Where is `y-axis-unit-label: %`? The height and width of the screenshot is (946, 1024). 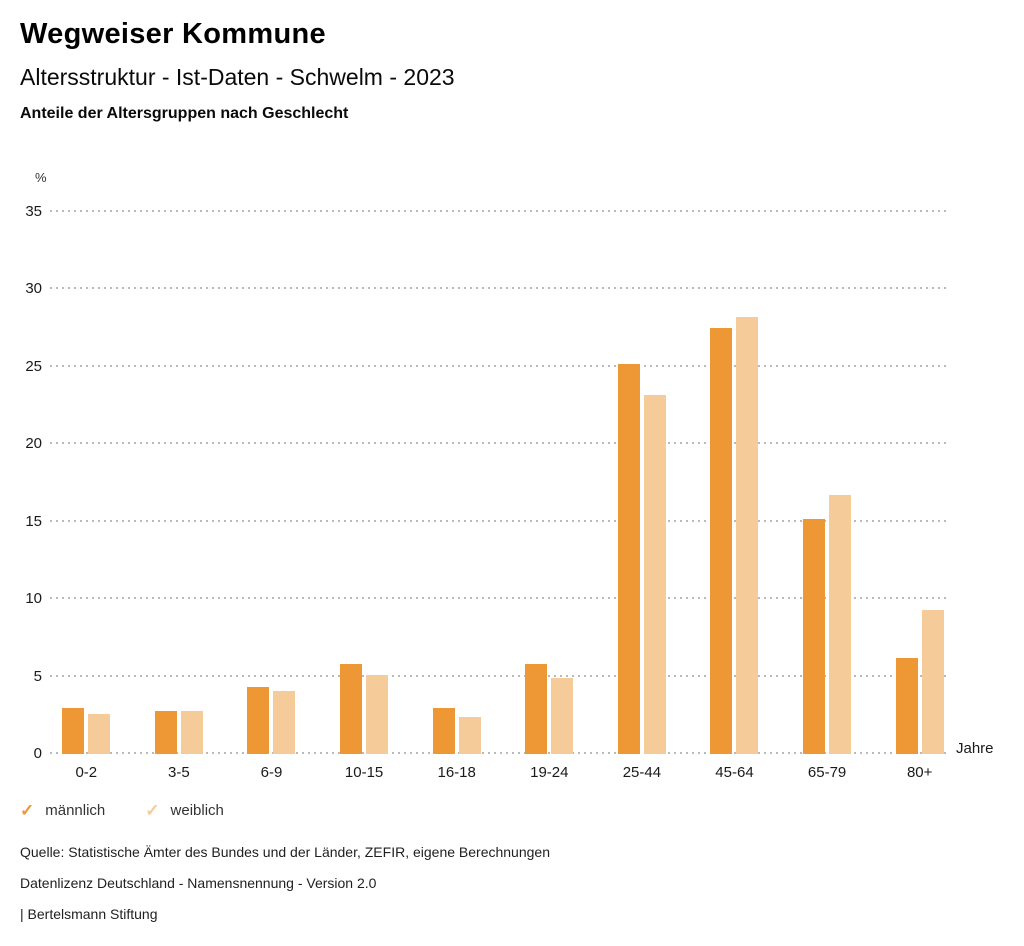 y-axis-unit-label: % is located at coordinates (41, 177).